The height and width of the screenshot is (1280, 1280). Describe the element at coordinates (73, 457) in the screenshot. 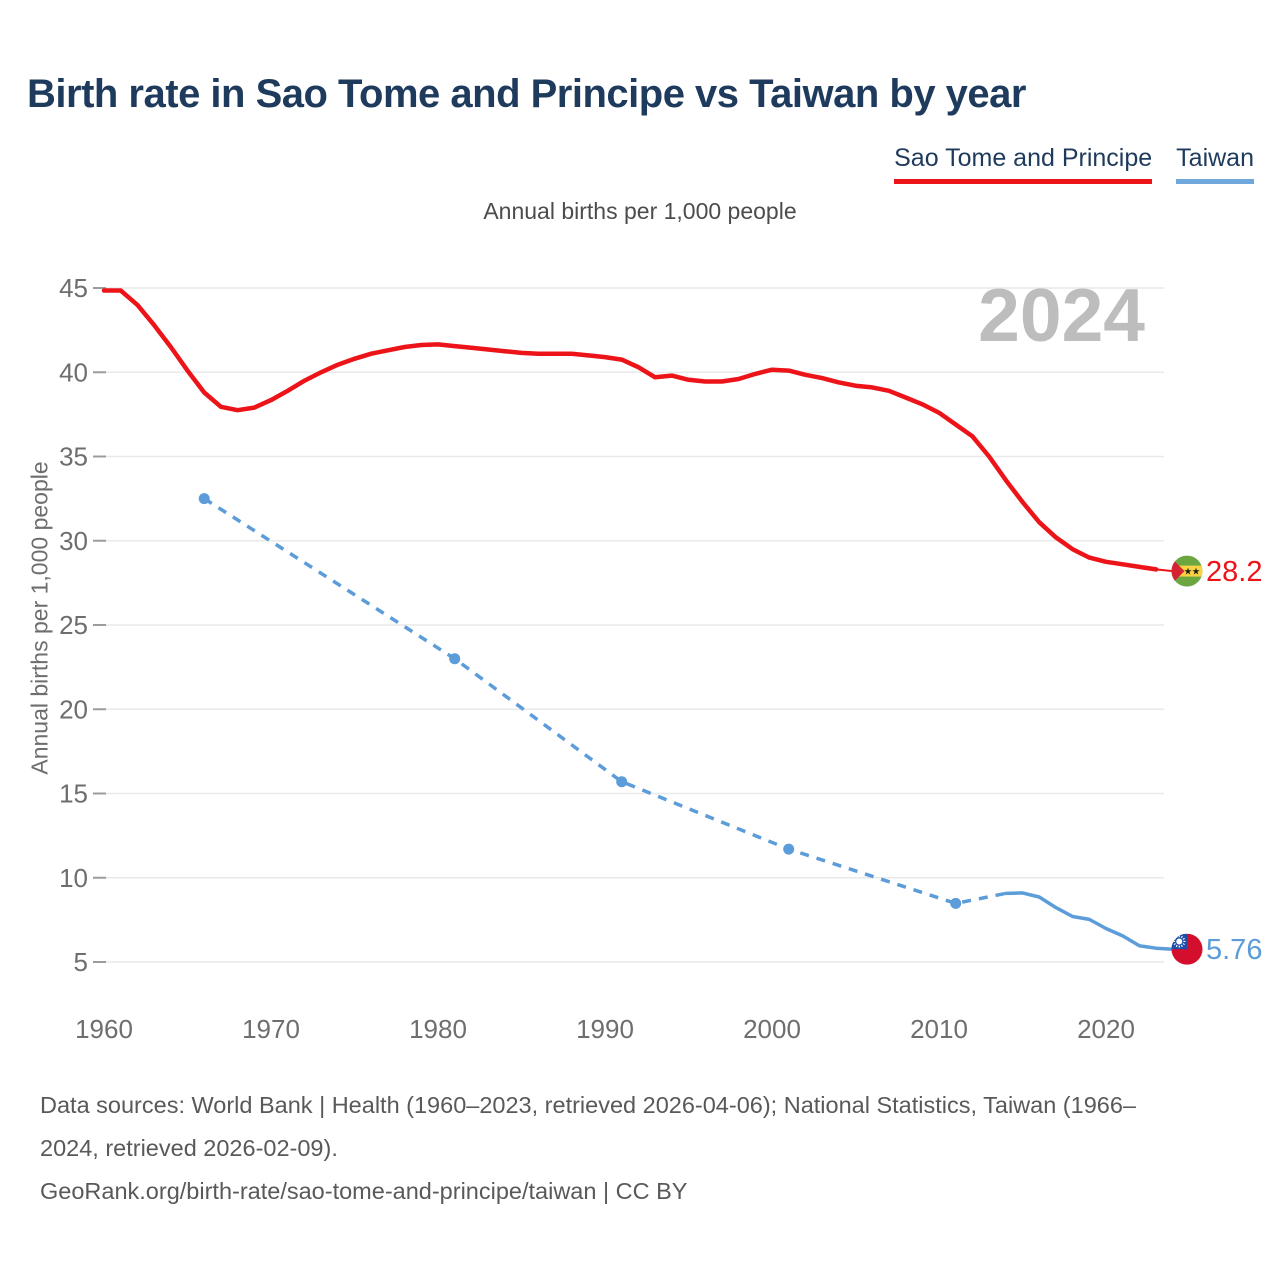

I see `y-tick-label: 35` at that location.